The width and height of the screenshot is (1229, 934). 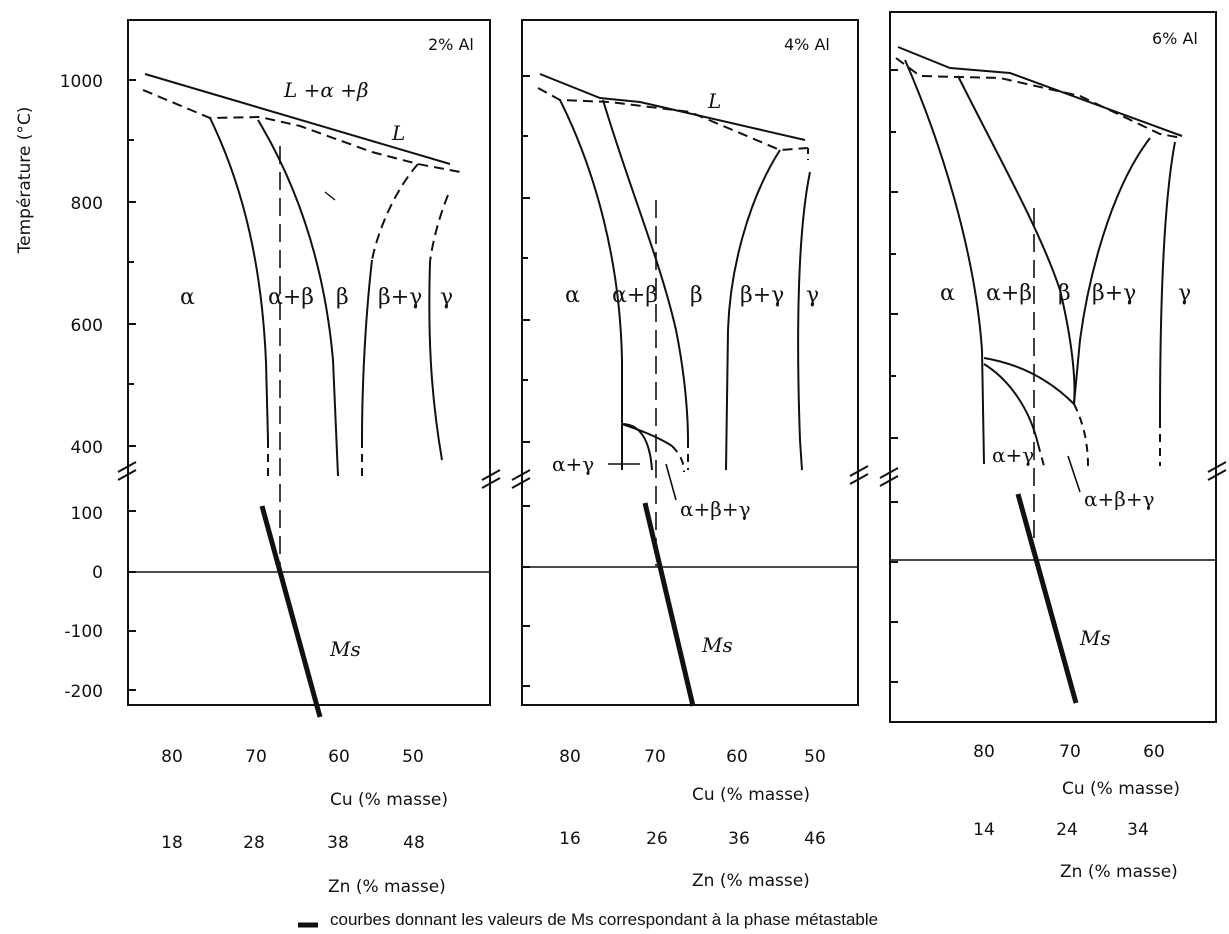 I want to click on zn-tick: 36, so click(x=739, y=839).